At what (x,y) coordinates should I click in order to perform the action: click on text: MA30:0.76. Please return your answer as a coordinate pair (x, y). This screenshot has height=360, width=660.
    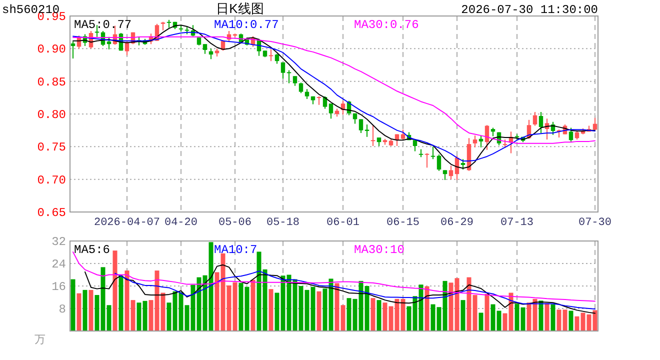
    Looking at the image, I should click on (386, 25).